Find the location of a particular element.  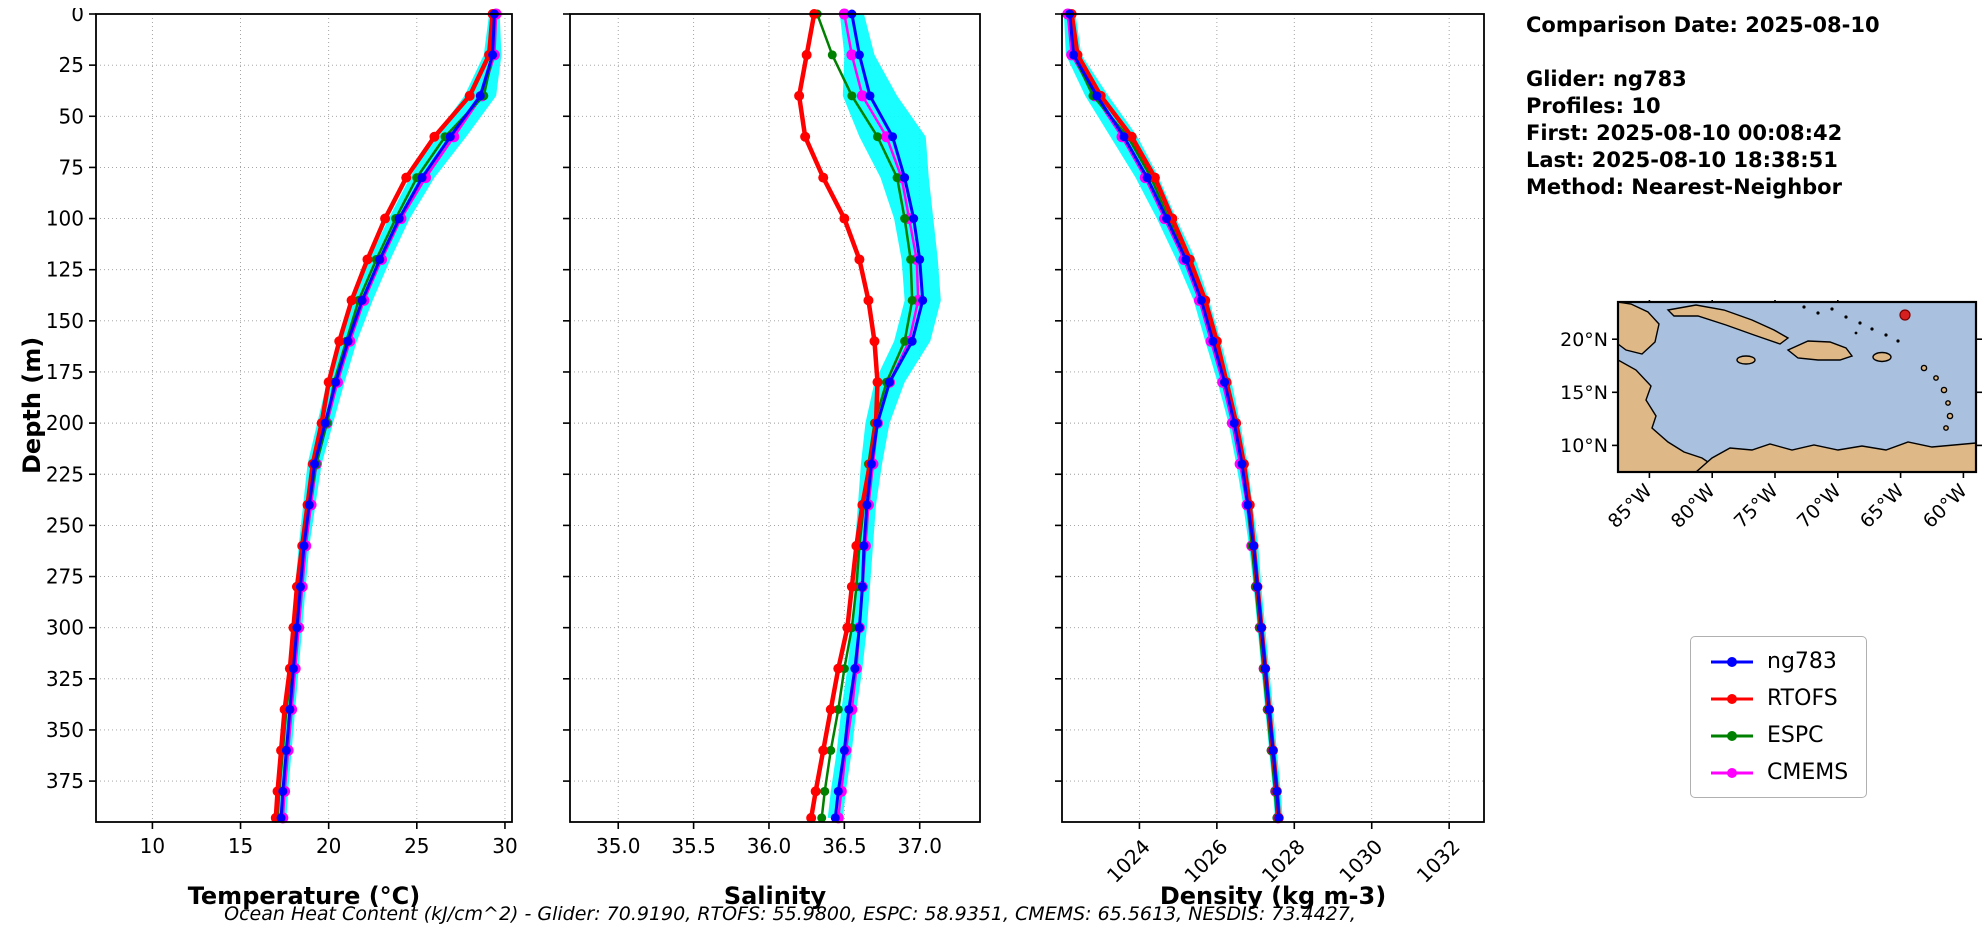

glider-position-marker is located at coordinates (1905, 315).